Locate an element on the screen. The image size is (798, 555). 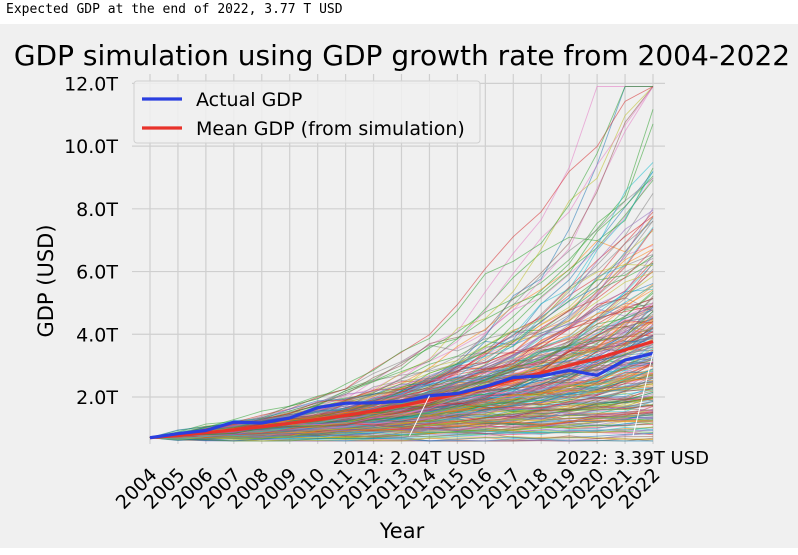
main-series is located at coordinates (401, 389).